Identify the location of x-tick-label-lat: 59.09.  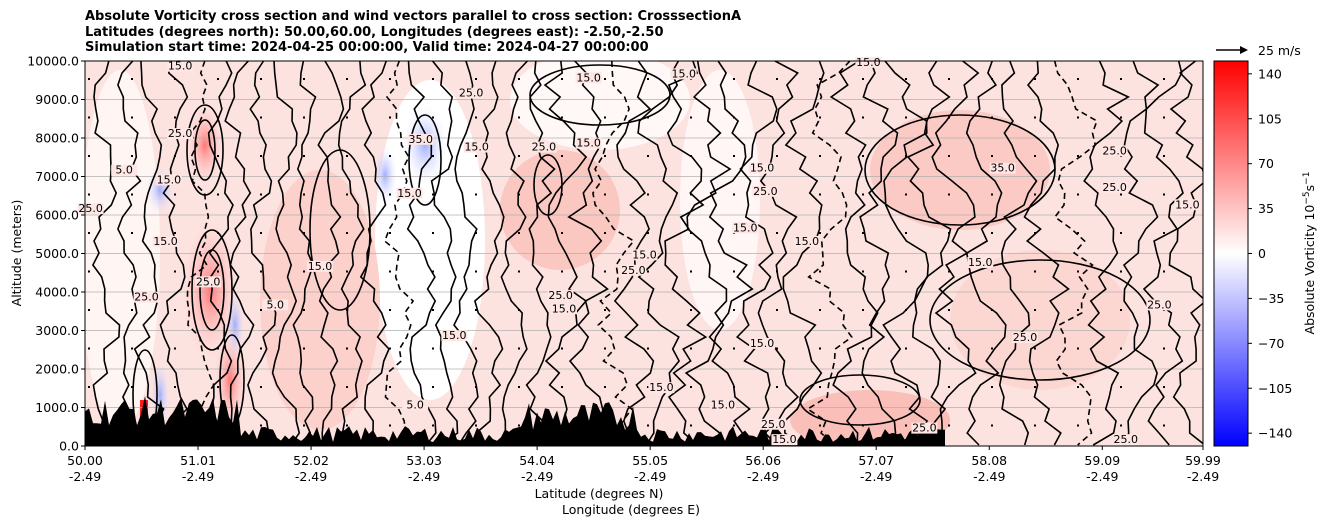
(1102, 460).